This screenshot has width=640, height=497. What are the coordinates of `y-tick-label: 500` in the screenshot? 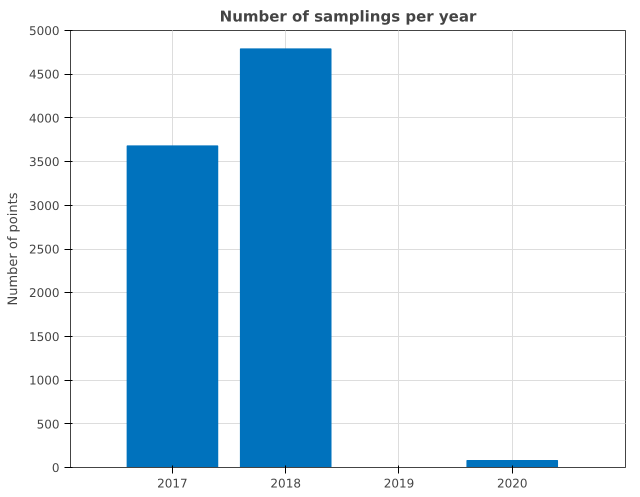 It's located at (48, 424).